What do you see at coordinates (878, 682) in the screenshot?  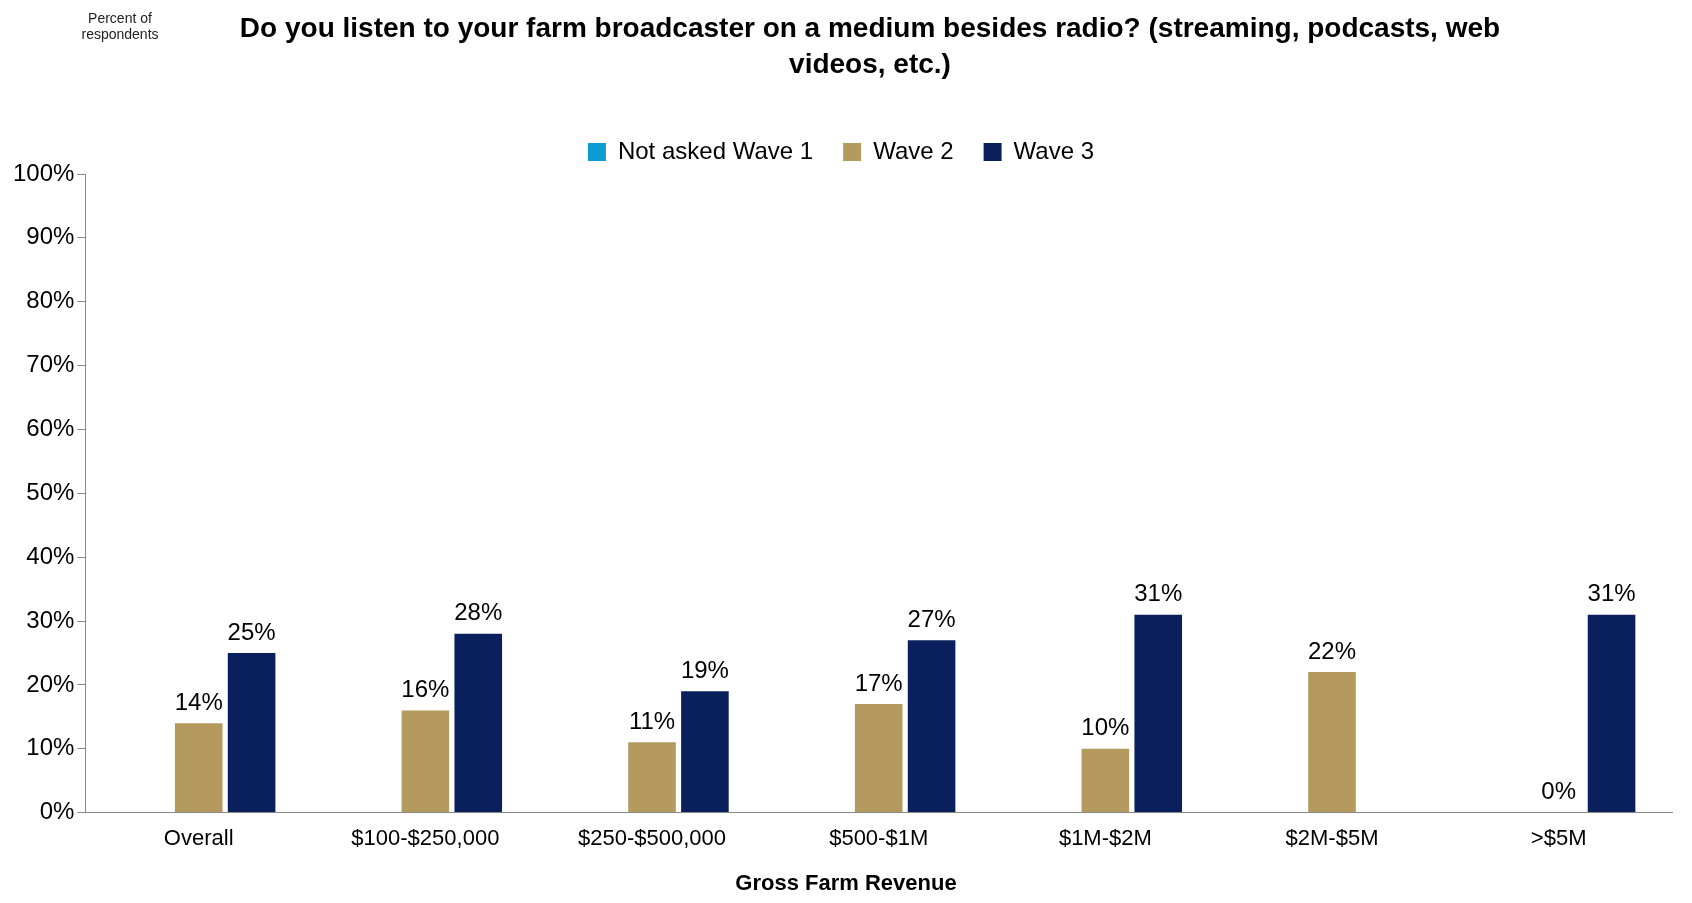 I see `data-label: 17%` at bounding box center [878, 682].